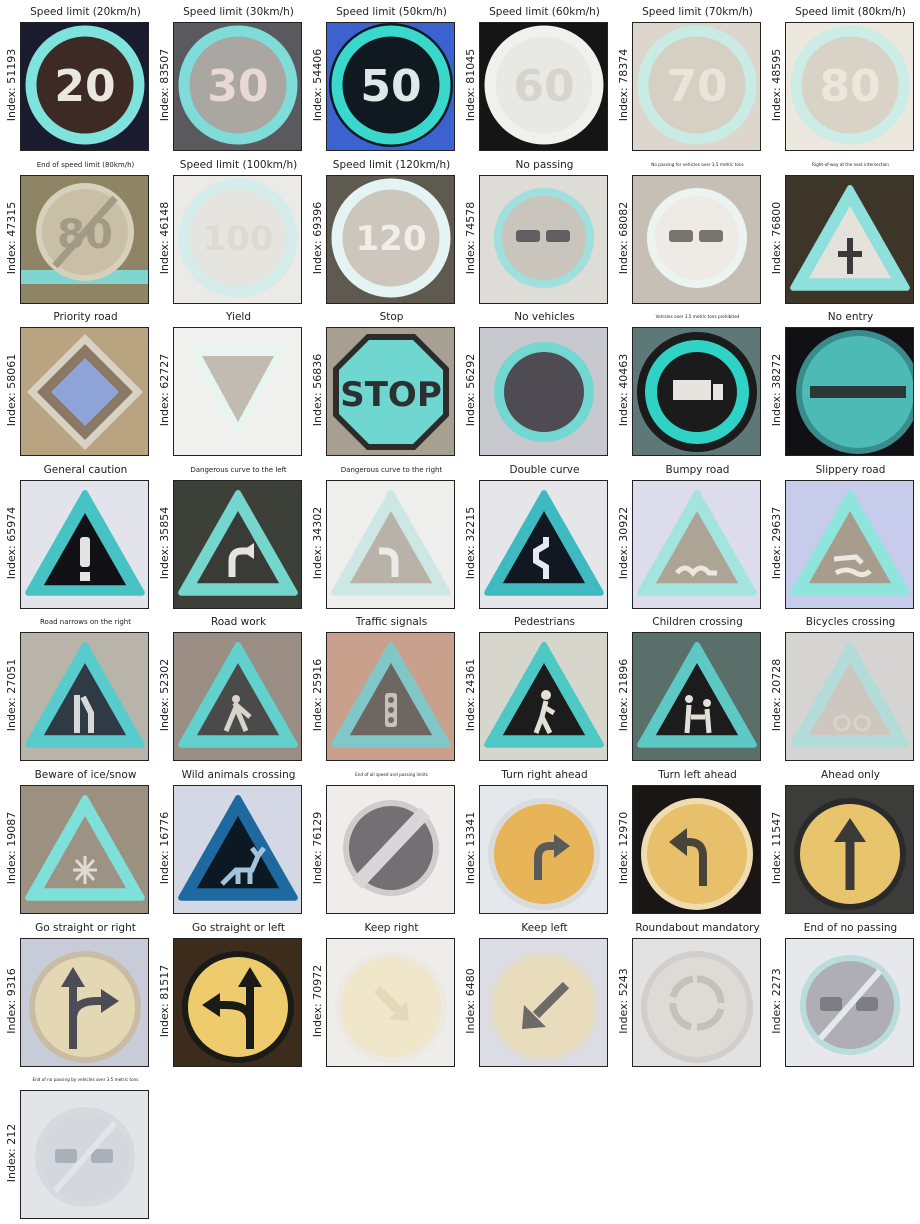 Image resolution: width=920 pixels, height=1224 pixels. What do you see at coordinates (543, 1002) in the screenshot?
I see `keep-left-sign-icon` at bounding box center [543, 1002].